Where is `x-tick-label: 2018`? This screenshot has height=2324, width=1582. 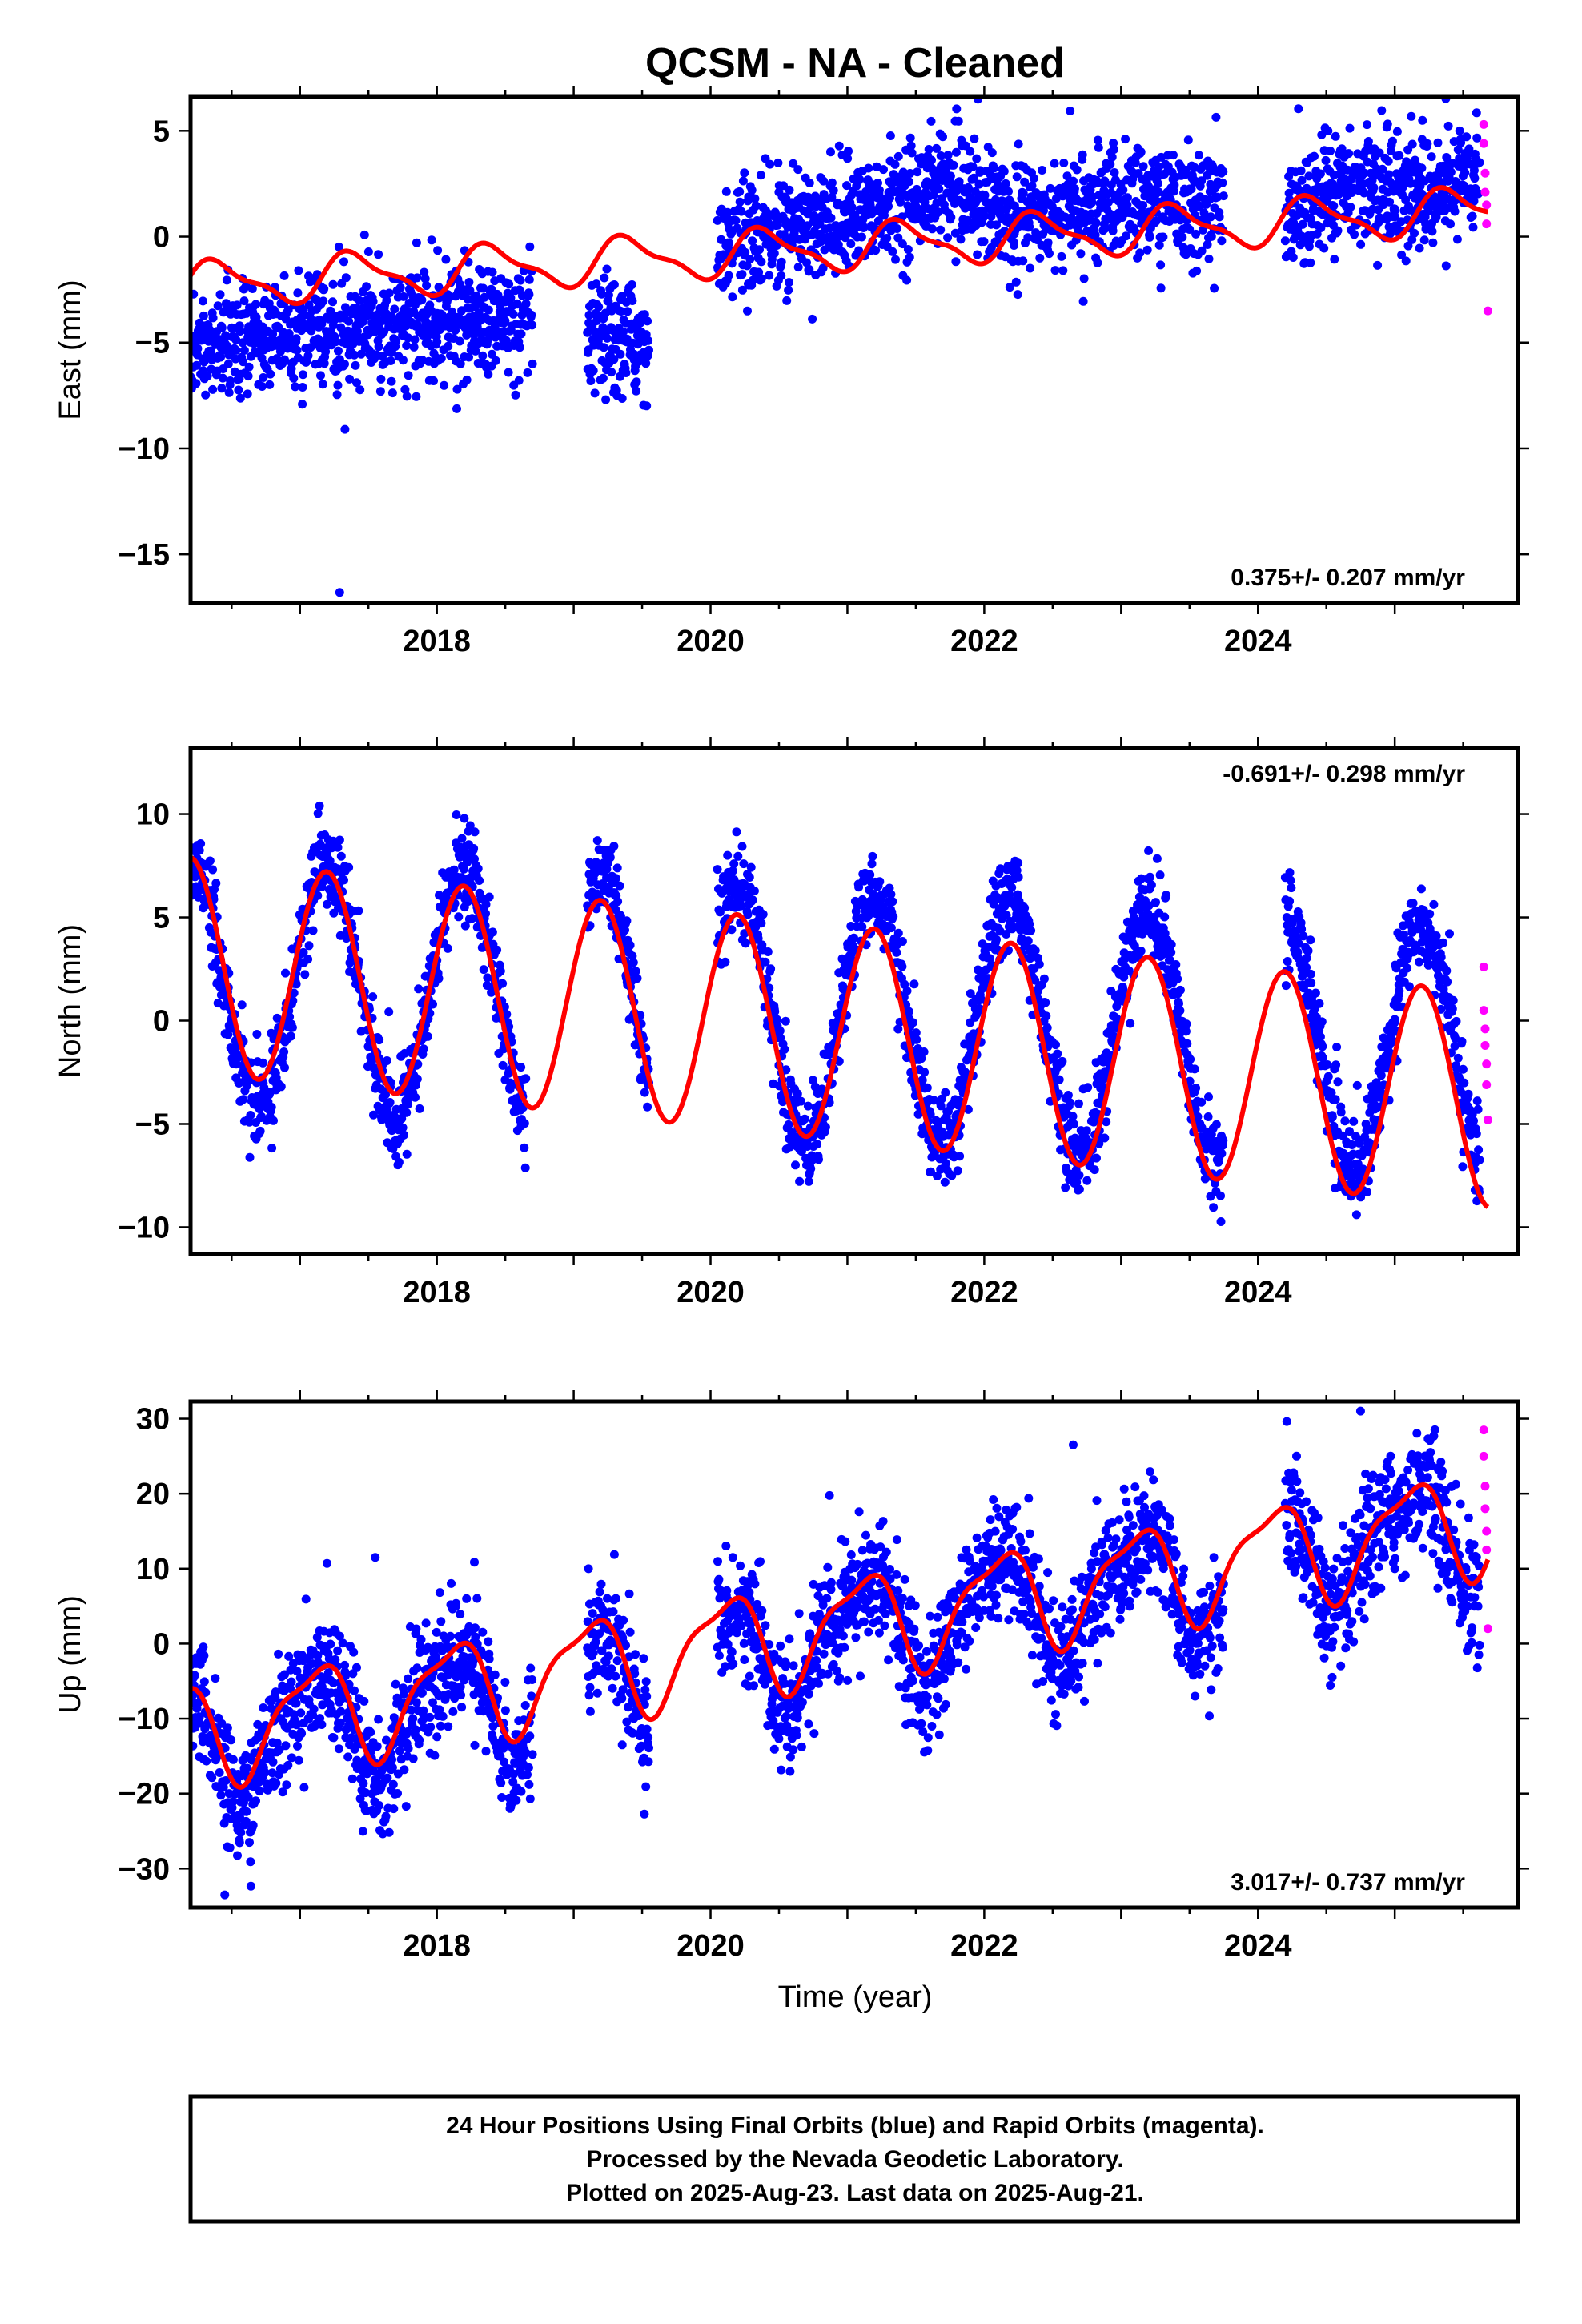
x-tick-label: 2018 is located at coordinates (437, 641).